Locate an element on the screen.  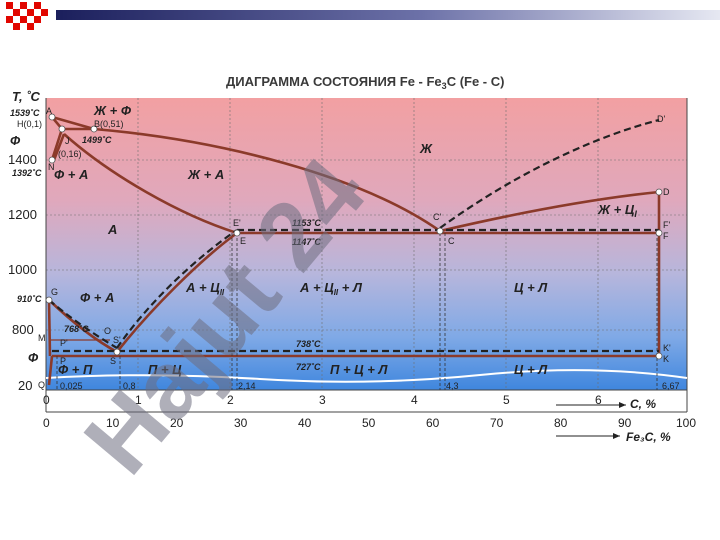
fe3c-tick-10: 10 is located at coordinates (113, 423).